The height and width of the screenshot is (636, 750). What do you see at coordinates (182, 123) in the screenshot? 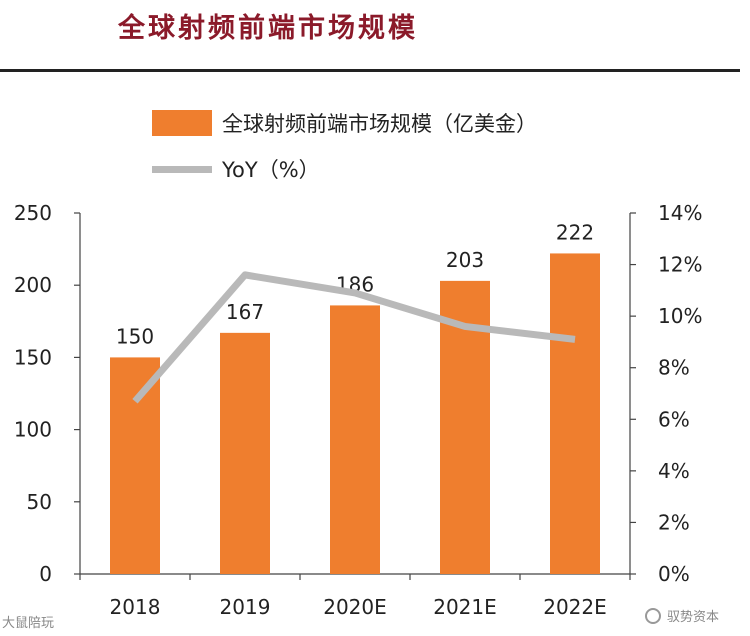
I see `legend-swatch-bar` at bounding box center [182, 123].